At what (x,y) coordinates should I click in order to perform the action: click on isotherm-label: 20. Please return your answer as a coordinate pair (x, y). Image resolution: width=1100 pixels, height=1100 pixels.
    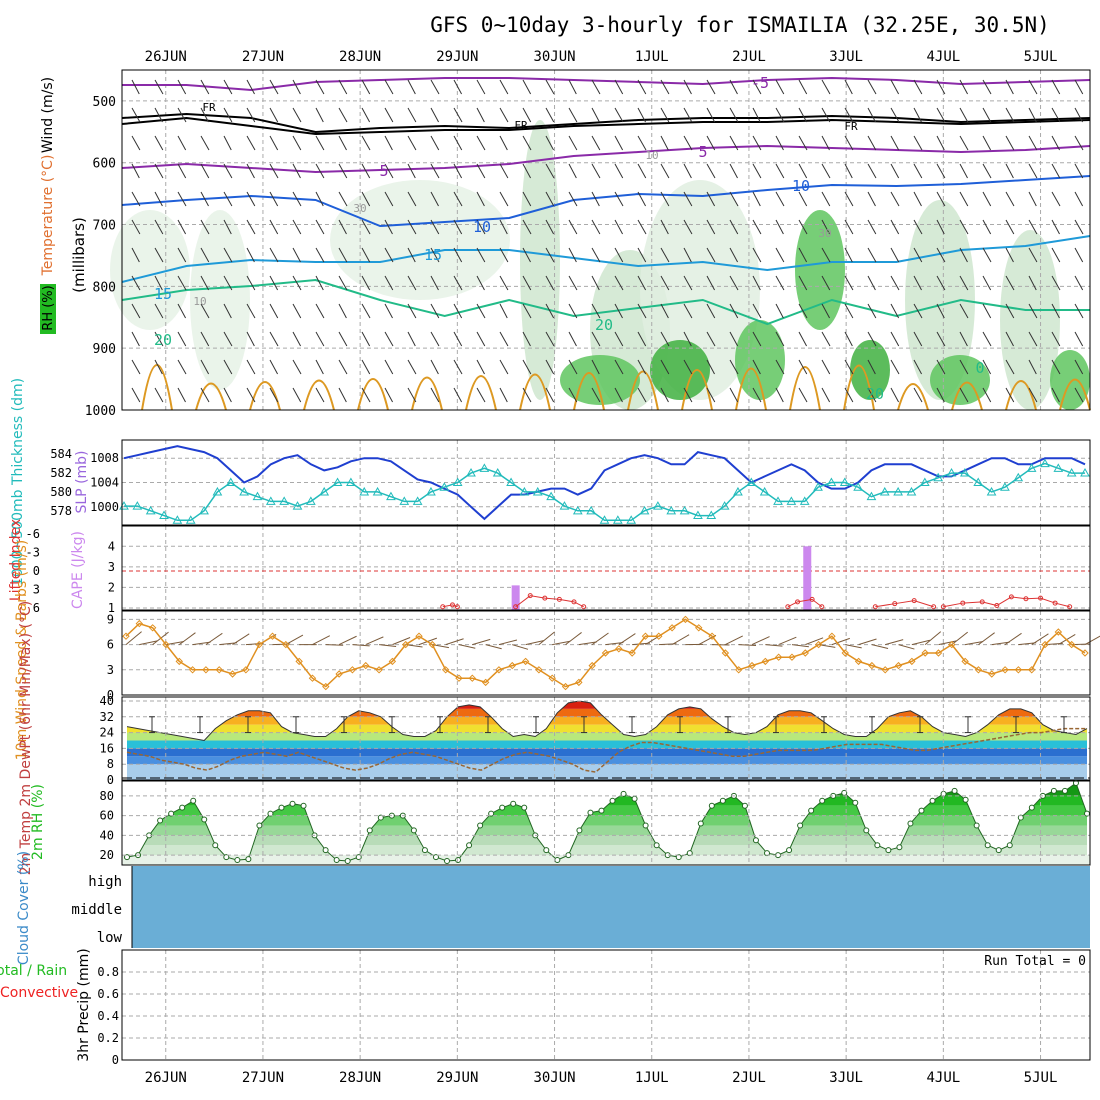
    Looking at the image, I should click on (604, 325).